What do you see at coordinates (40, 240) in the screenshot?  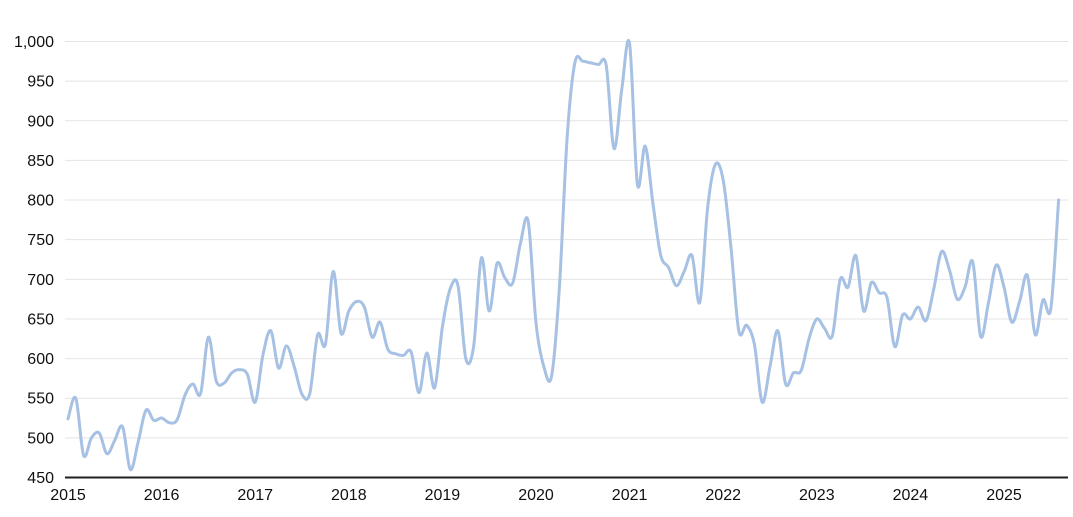 I see `y-axis-tick-label: 750` at bounding box center [40, 240].